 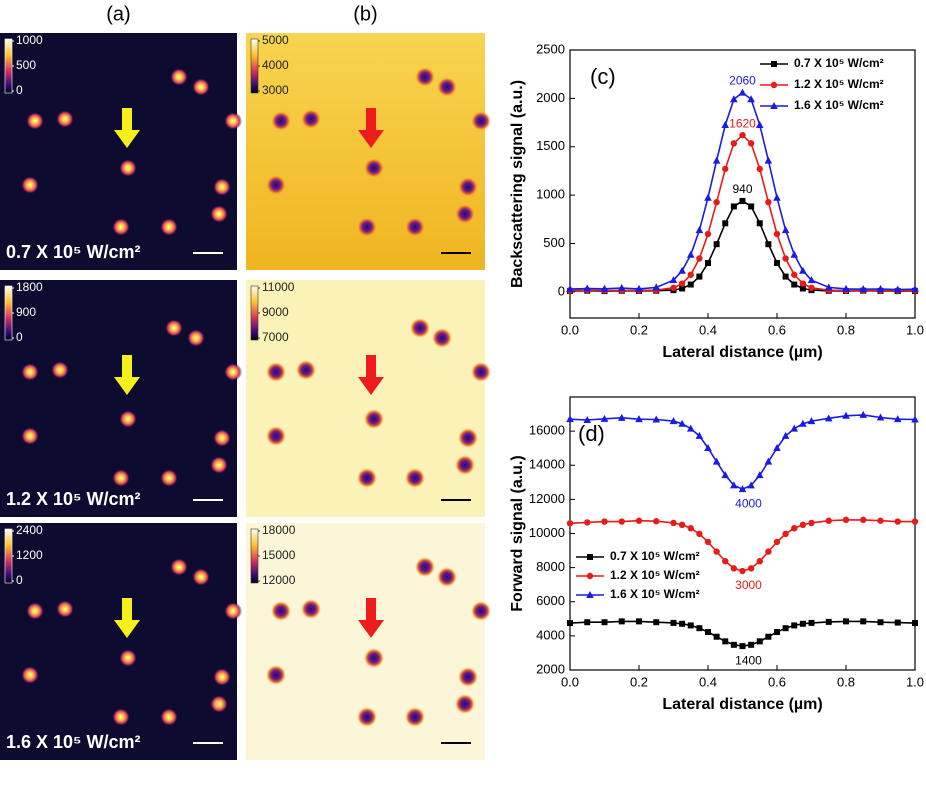 I want to click on y-tick-label: 4000, so click(x=550, y=634).